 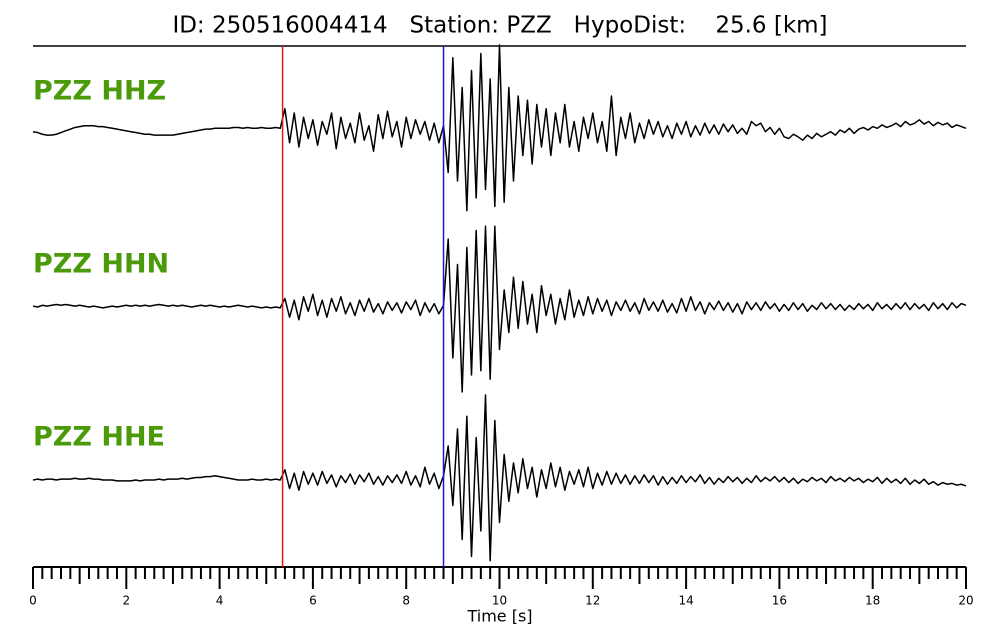 What do you see at coordinates (499, 616) in the screenshot?
I see `x-axis-label: Time [s]` at bounding box center [499, 616].